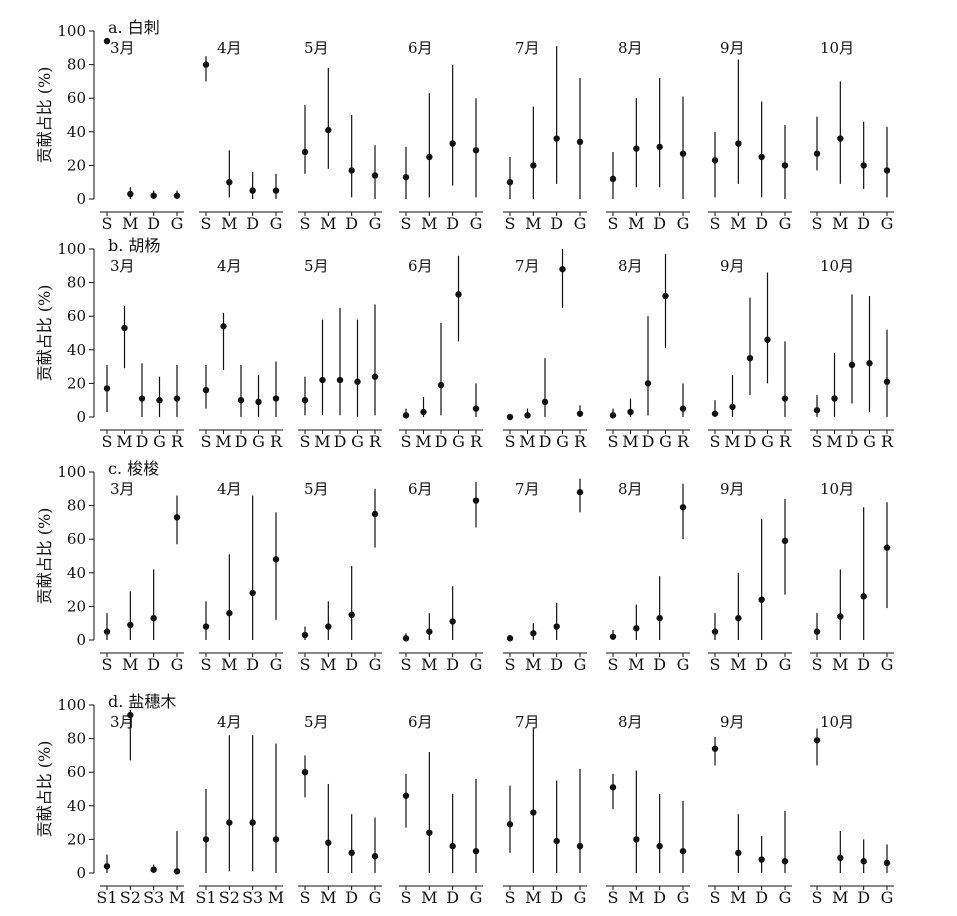 The width and height of the screenshot is (957, 916). I want to click on month-group: 6月 S M D G R, so click(441, 353).